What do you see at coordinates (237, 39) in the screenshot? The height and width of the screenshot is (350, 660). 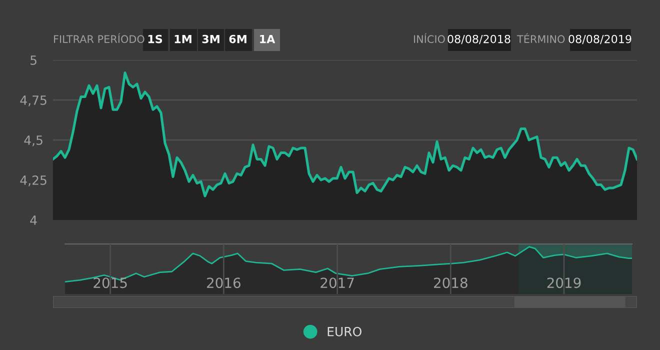 I see `text: 6M` at bounding box center [237, 39].